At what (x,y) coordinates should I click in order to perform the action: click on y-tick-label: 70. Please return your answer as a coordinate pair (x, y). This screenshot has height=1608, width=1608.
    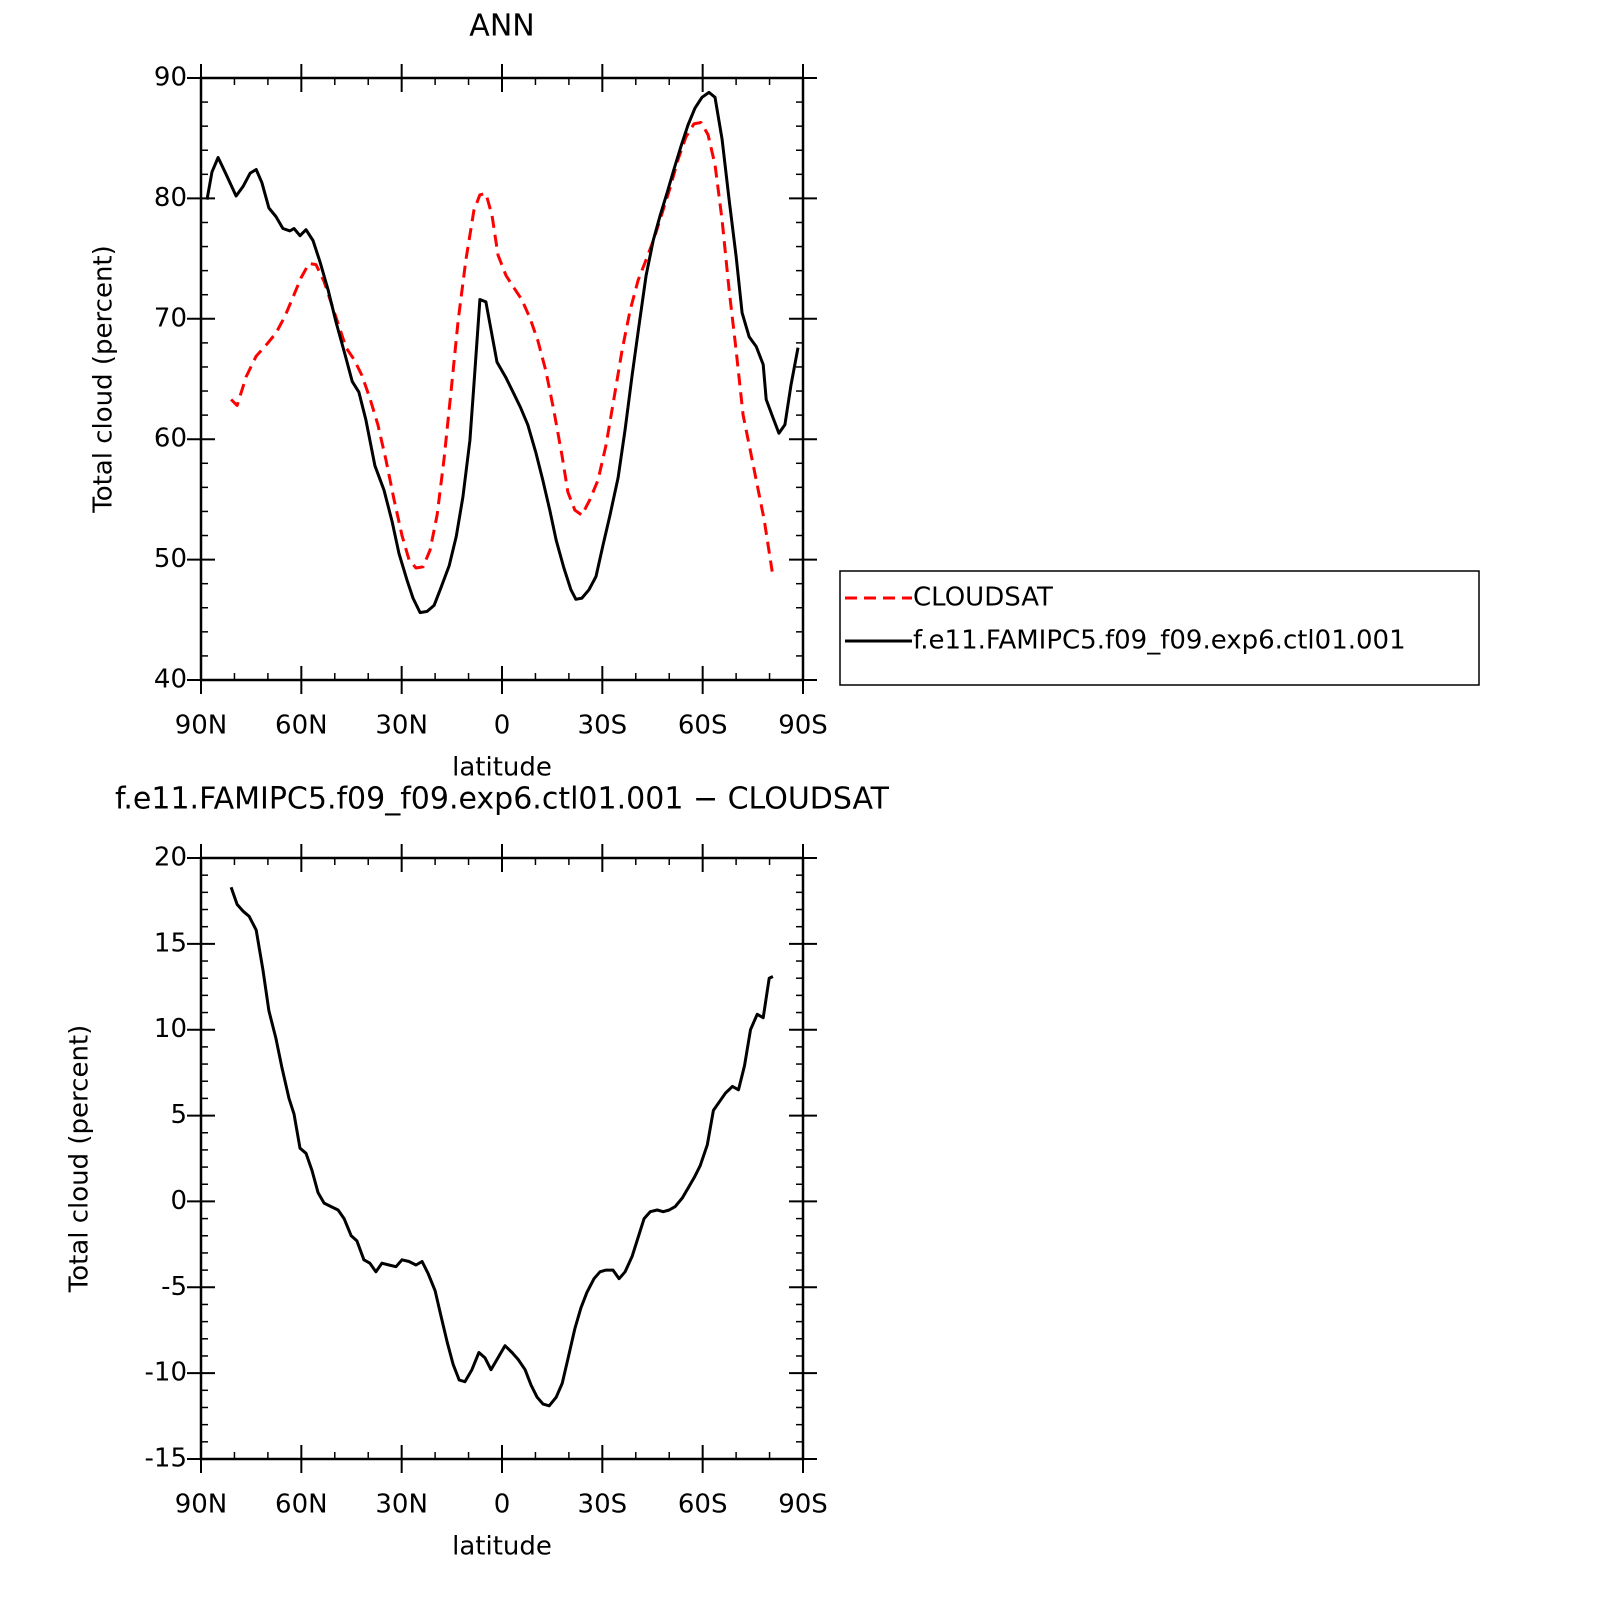
    Looking at the image, I should click on (170, 318).